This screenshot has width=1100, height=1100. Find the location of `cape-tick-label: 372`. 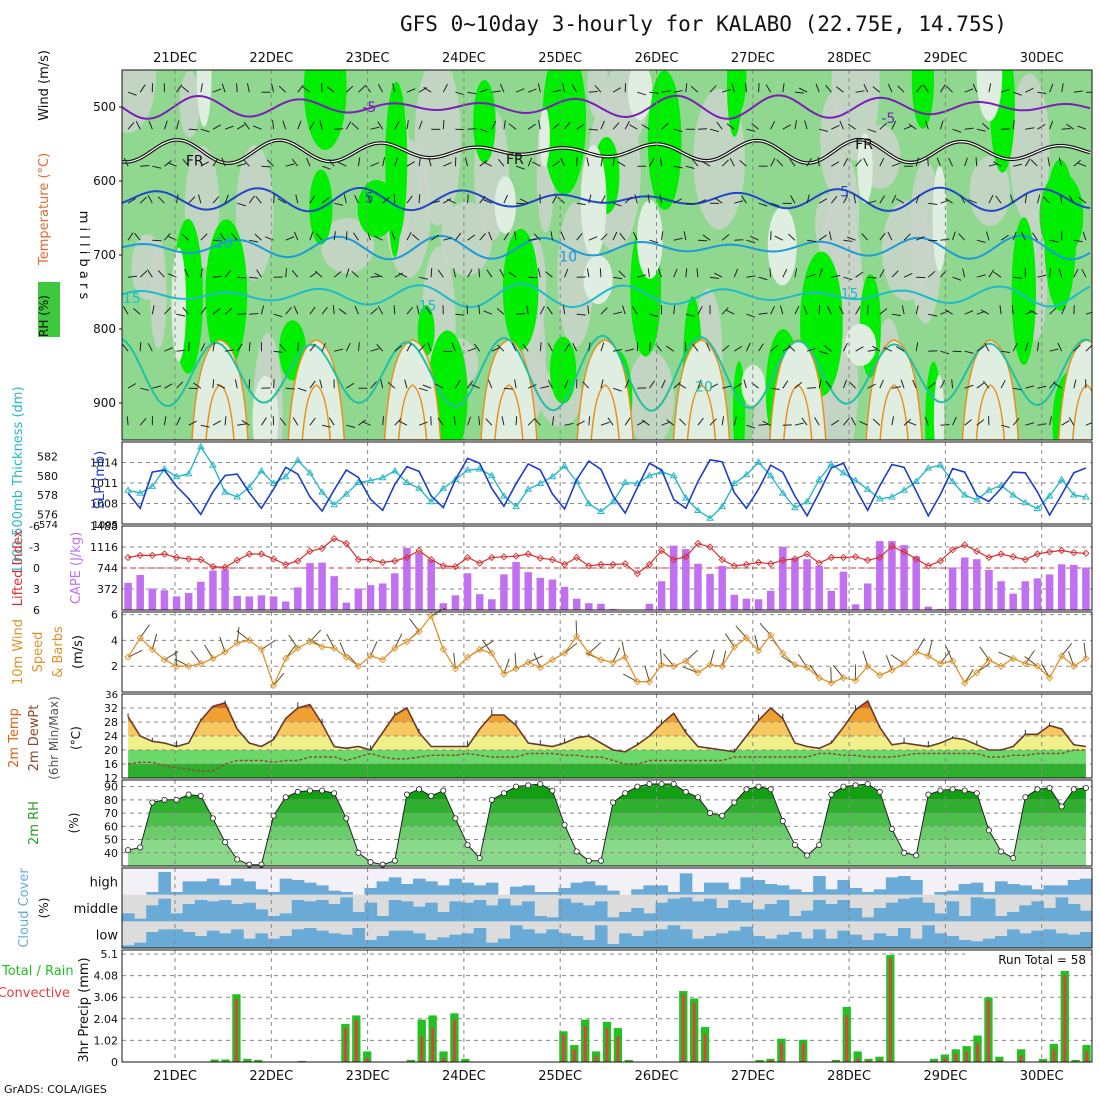

cape-tick-label: 372 is located at coordinates (107, 589).